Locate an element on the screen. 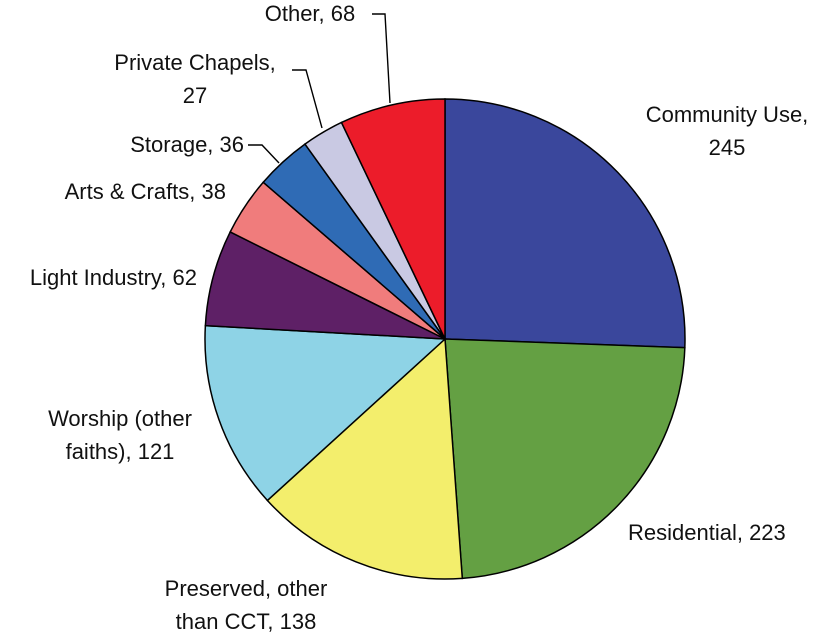 The width and height of the screenshot is (826, 640). label-residential: Residential, 223 is located at coordinates (707, 532).